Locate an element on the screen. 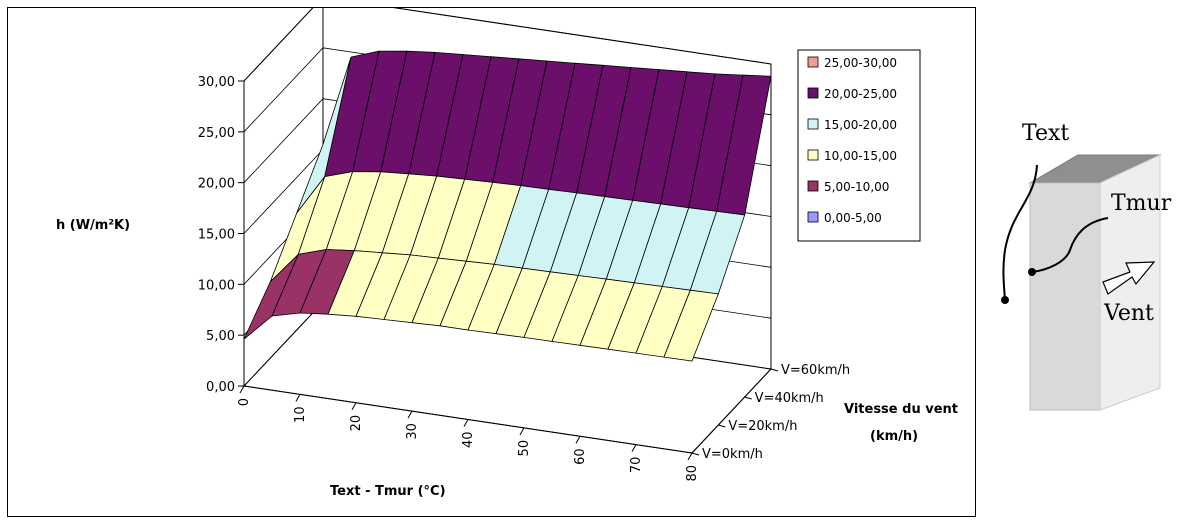  legend-label: 15,00-20,00 is located at coordinates (860, 125).